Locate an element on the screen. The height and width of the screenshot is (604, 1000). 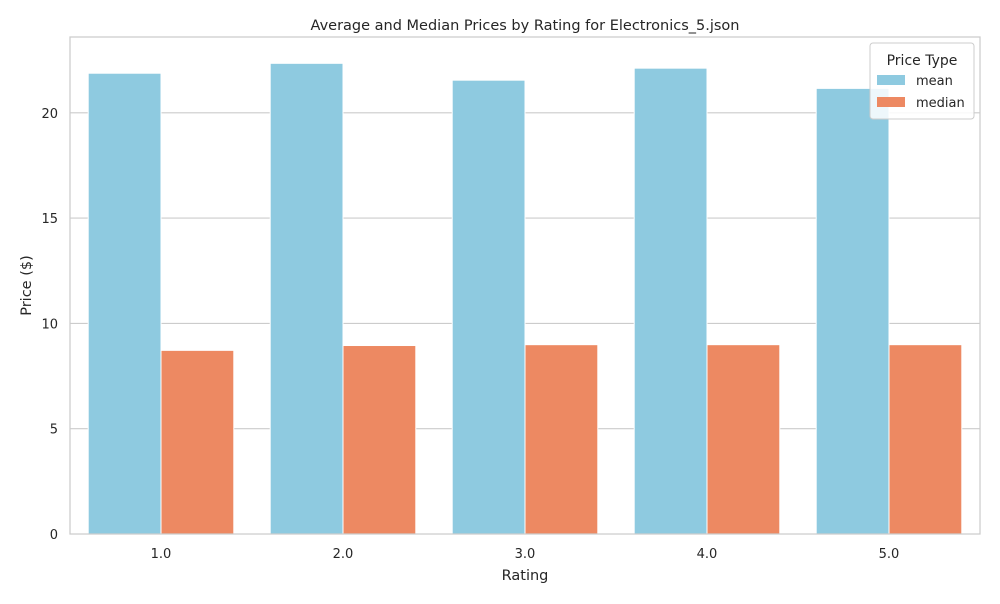
y-tick-label: 20 is located at coordinates (49, 114).